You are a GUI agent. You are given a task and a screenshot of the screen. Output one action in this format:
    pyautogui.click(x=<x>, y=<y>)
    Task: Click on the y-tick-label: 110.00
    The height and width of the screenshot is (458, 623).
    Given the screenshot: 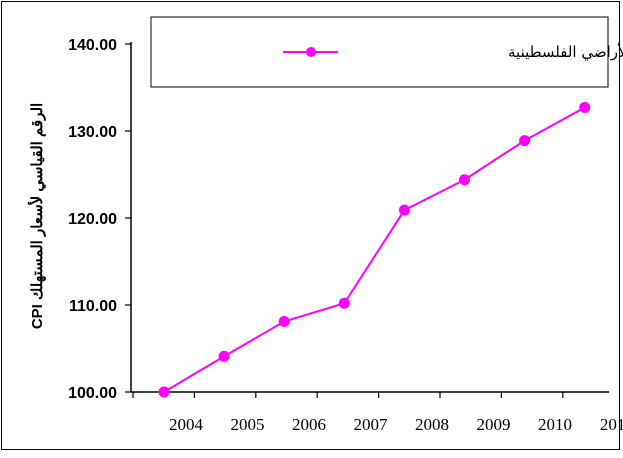 What is the action you would take?
    pyautogui.click(x=93, y=306)
    